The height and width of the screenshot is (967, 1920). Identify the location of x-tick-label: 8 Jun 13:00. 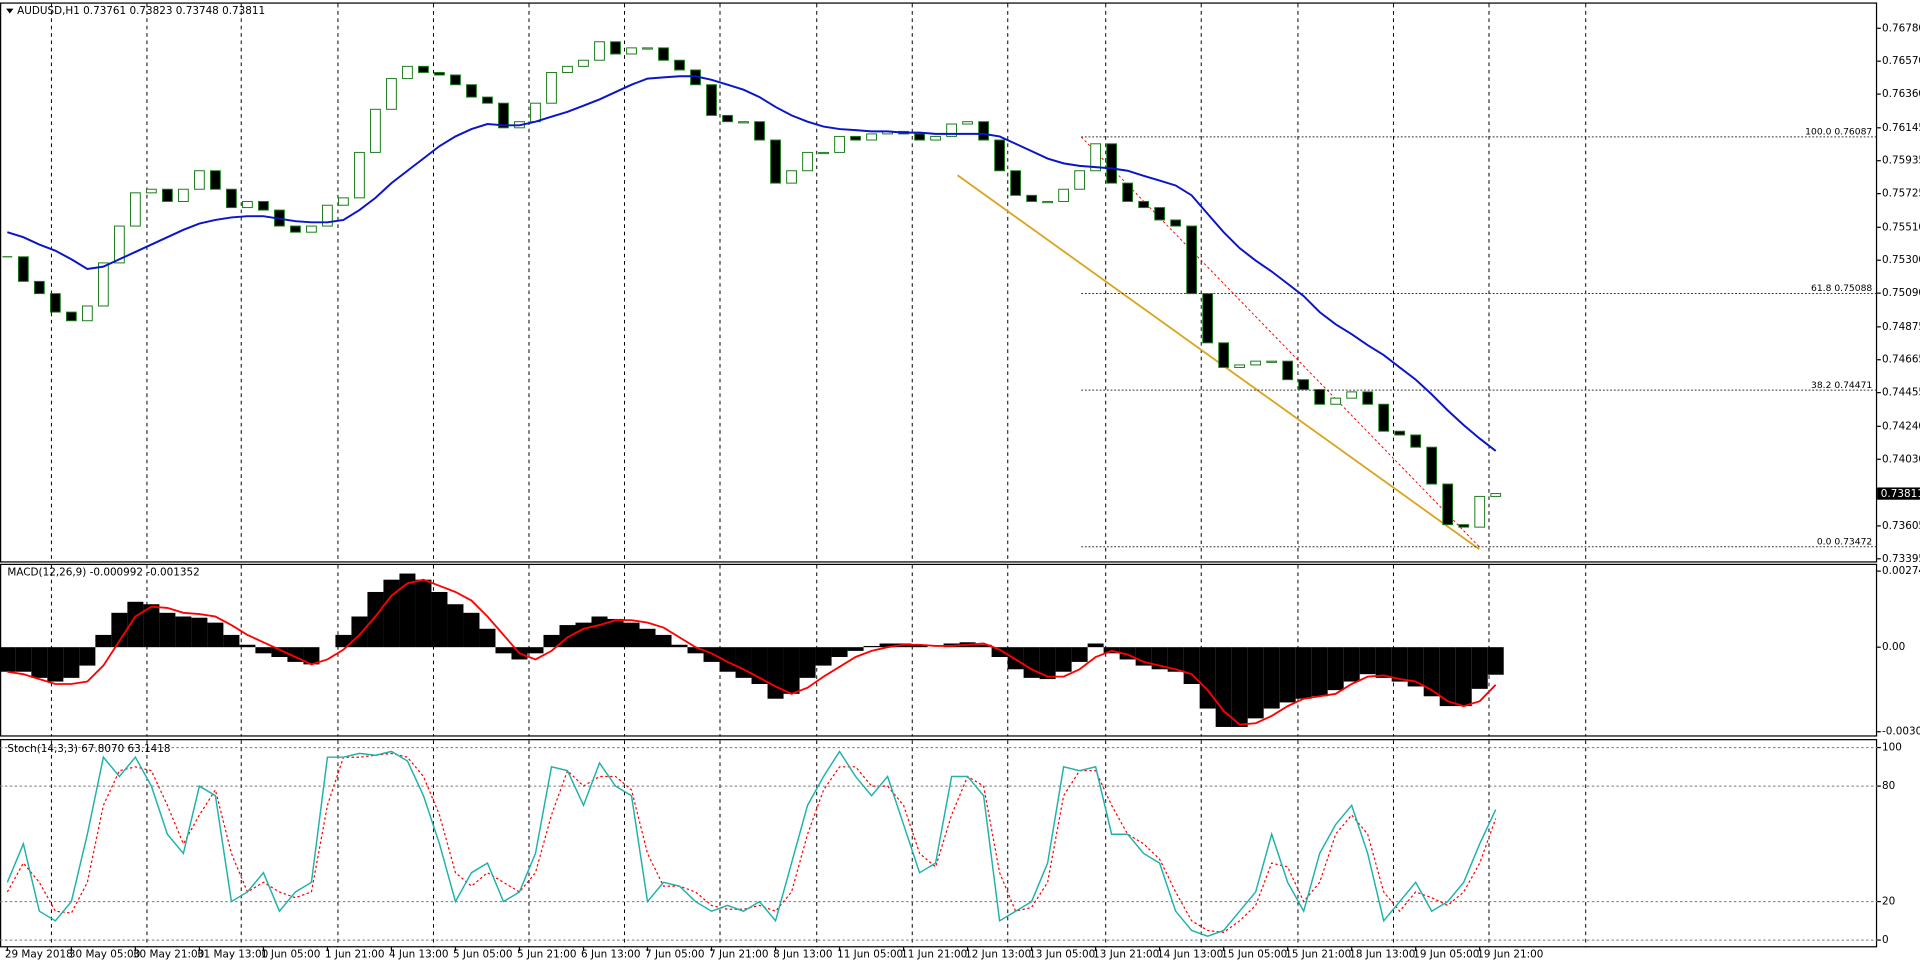
(802, 955).